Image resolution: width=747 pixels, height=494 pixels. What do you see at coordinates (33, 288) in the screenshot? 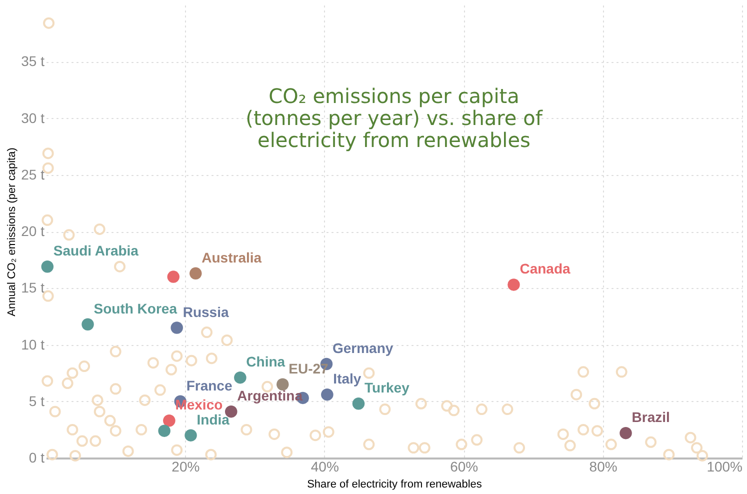
I see `y-tick-label: 15 t` at bounding box center [33, 288].